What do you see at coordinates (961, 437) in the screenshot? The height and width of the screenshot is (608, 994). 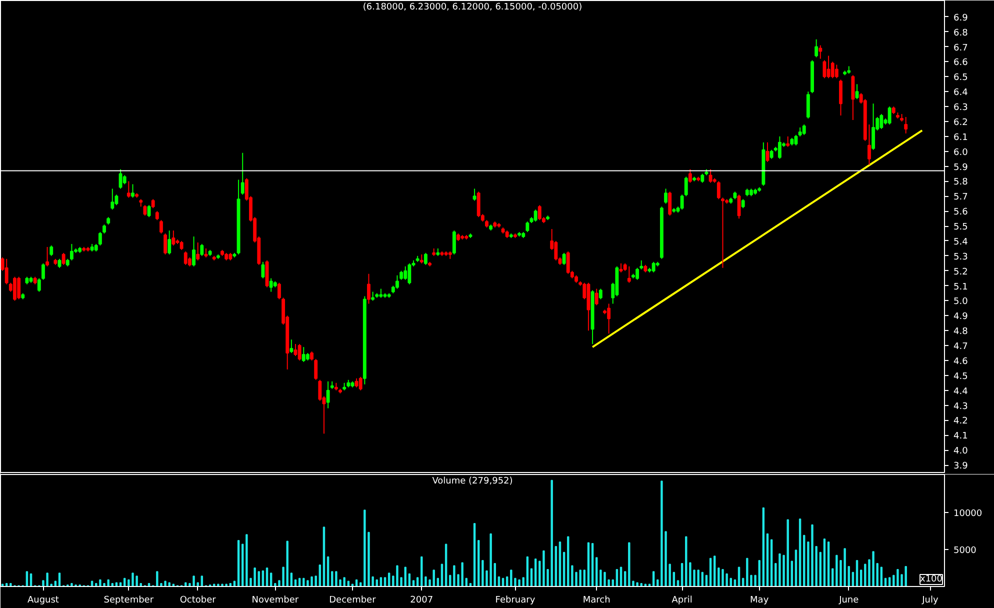 I see `y-tick-label: 4.1` at bounding box center [961, 437].